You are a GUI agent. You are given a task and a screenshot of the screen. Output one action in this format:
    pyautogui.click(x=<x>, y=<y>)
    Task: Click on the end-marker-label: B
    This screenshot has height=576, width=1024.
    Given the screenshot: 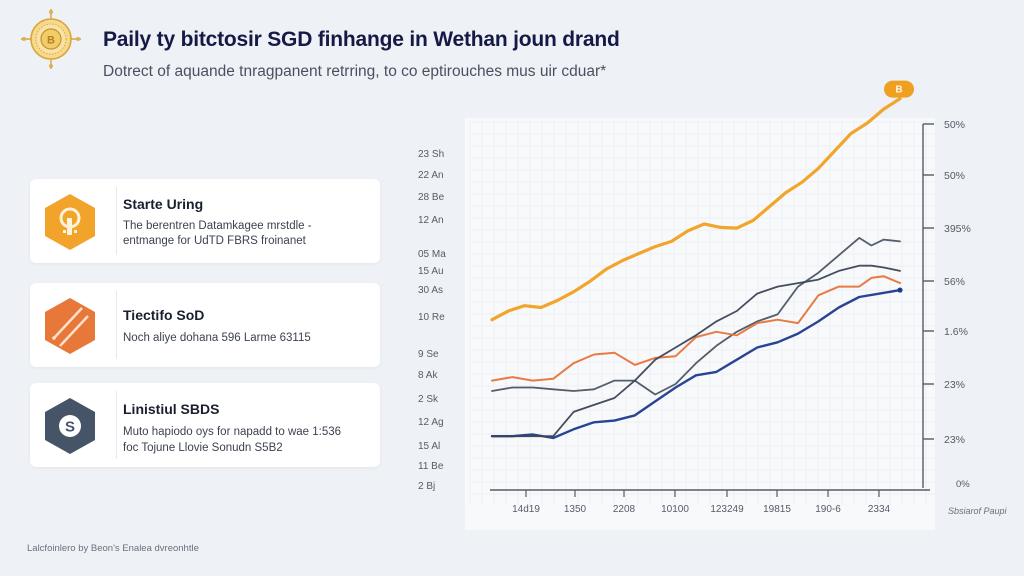 What is the action you would take?
    pyautogui.click(x=898, y=90)
    